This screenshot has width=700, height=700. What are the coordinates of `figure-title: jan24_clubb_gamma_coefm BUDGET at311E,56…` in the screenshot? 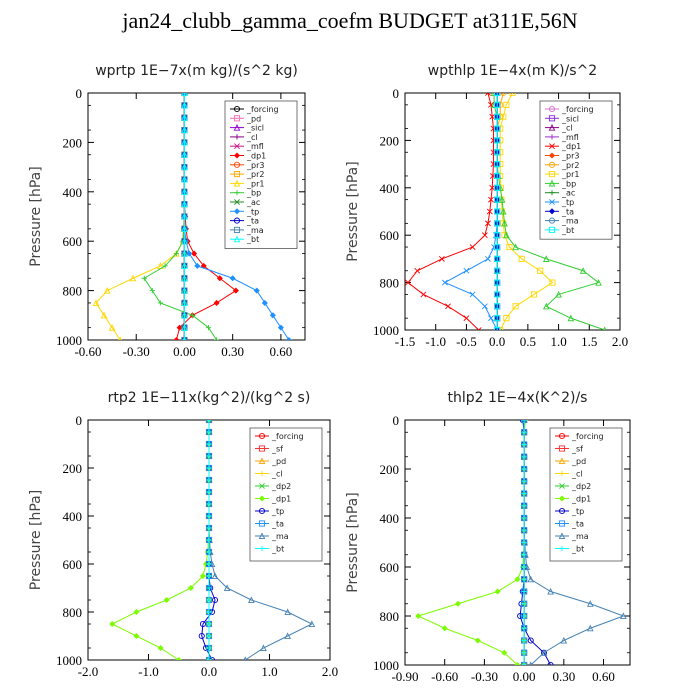 It's located at (350, 20).